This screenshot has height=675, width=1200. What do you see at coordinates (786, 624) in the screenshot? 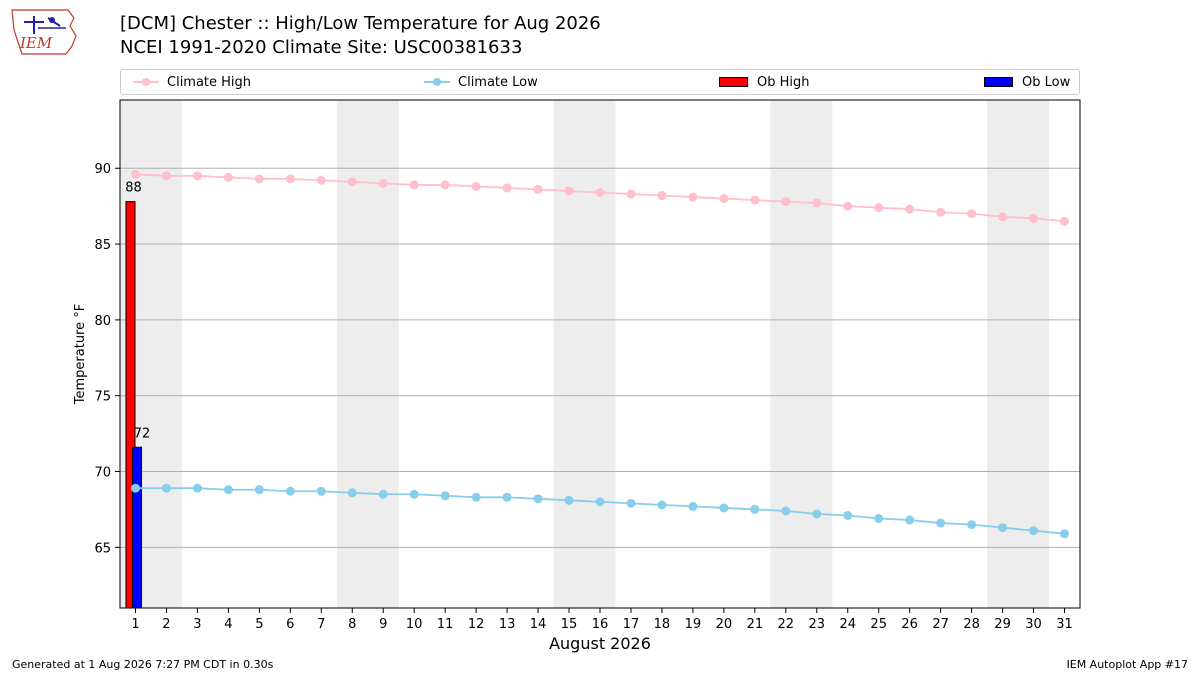
I see `x-tick-label: 22` at bounding box center [786, 624].